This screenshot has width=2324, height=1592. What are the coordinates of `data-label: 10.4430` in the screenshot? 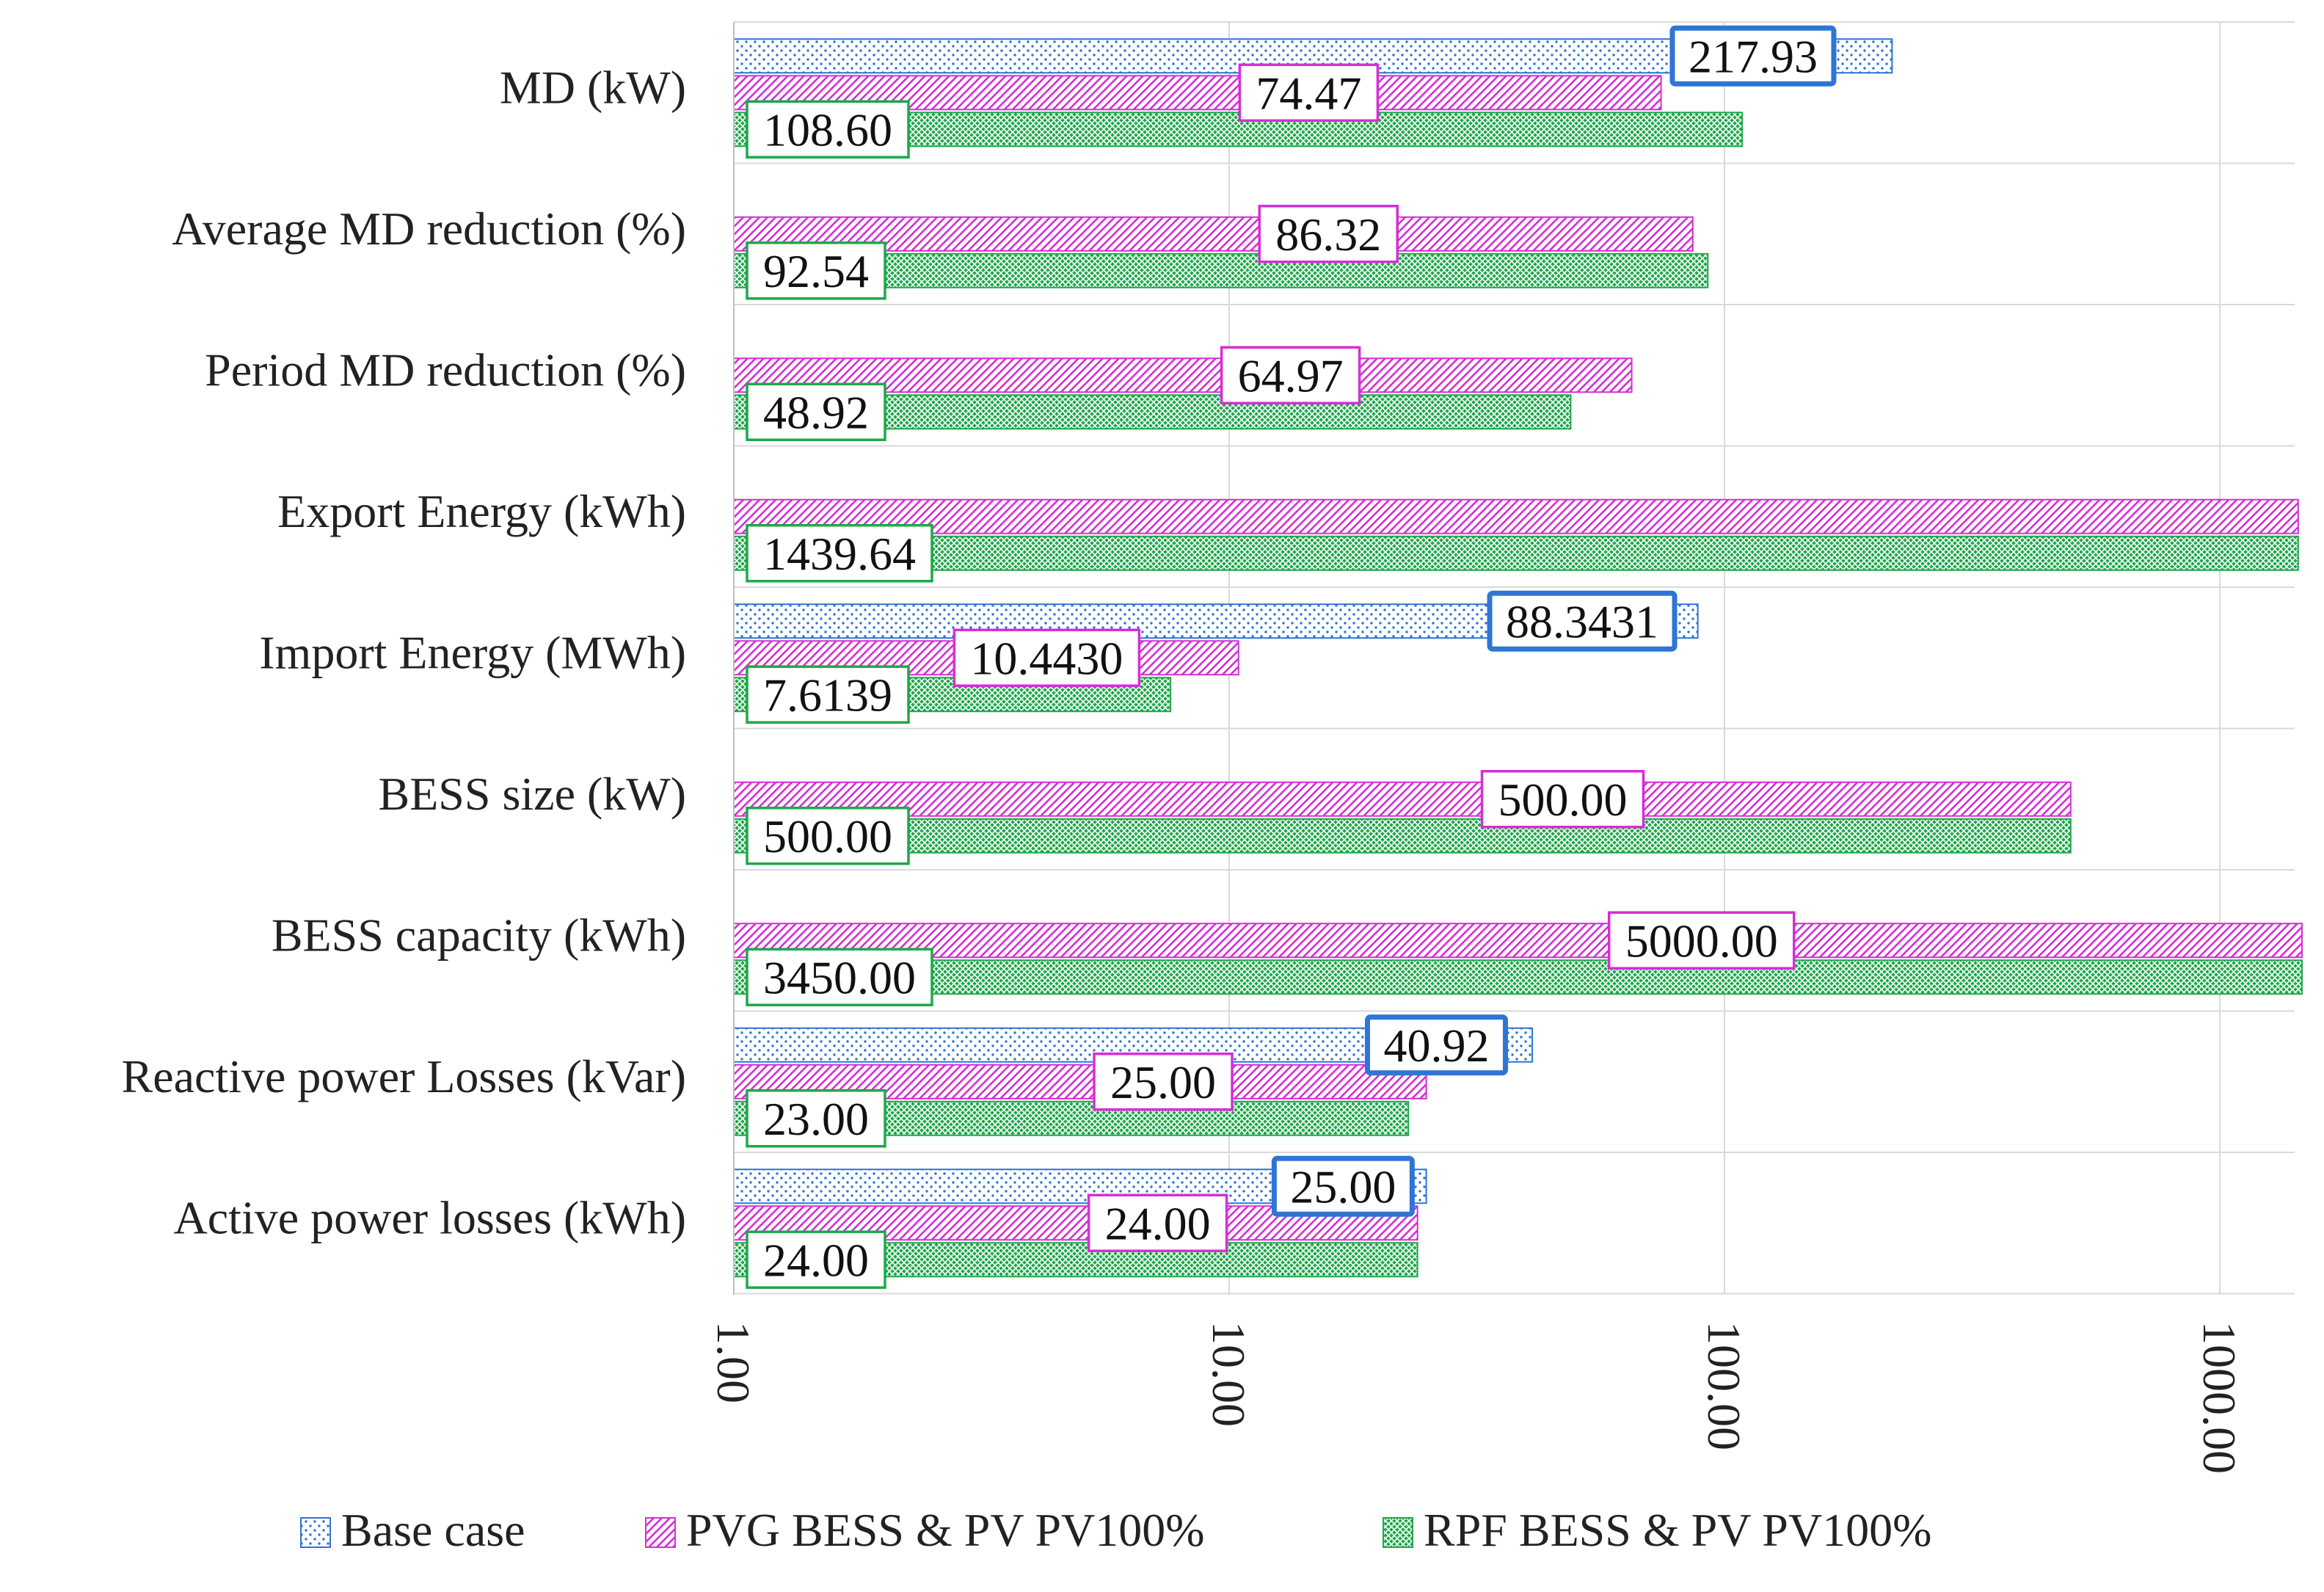 It's located at (1046, 658).